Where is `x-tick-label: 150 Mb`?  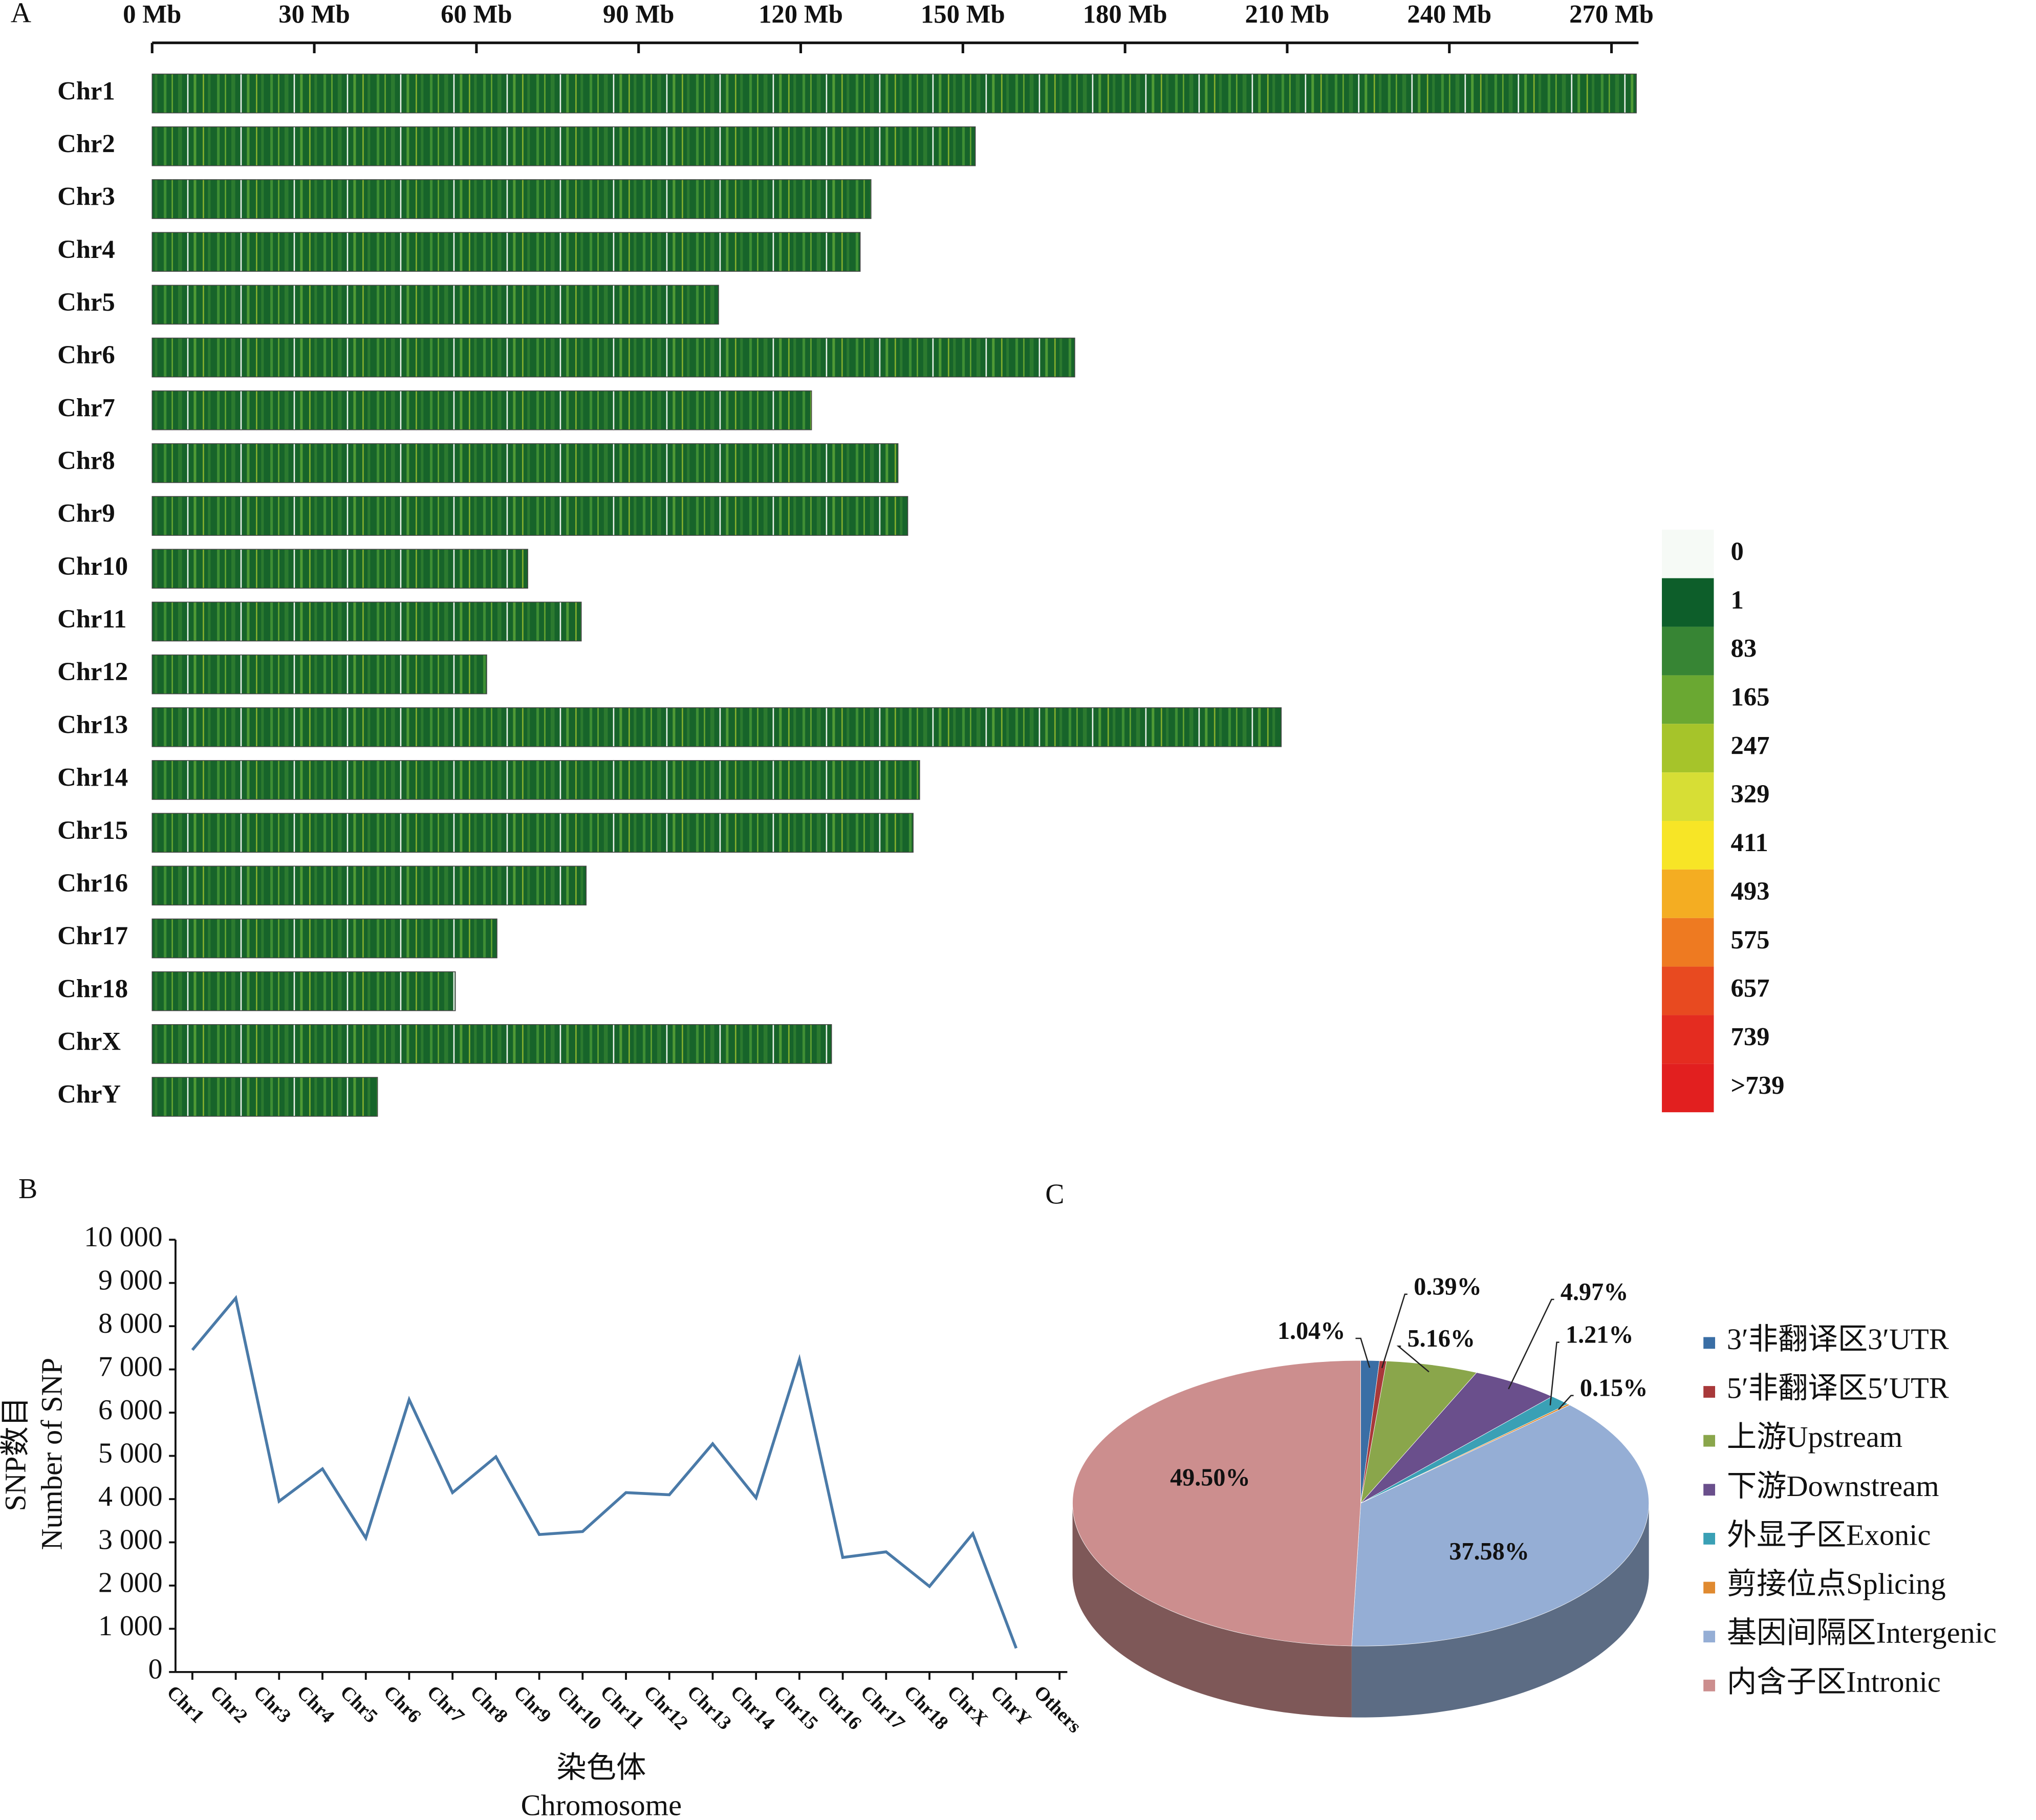 x-tick-label: 150 Mb is located at coordinates (963, 14).